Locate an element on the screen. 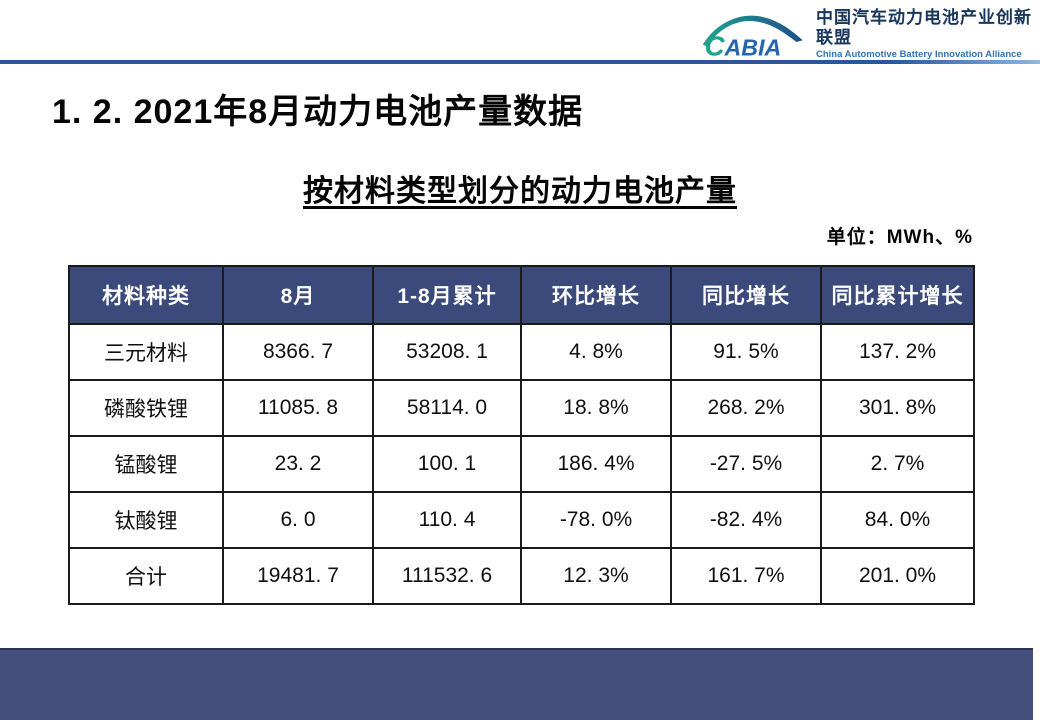 Image resolution: width=1040 pixels, height=720 pixels. cell-jan-aug-total: 110. 4 is located at coordinates (447, 520).